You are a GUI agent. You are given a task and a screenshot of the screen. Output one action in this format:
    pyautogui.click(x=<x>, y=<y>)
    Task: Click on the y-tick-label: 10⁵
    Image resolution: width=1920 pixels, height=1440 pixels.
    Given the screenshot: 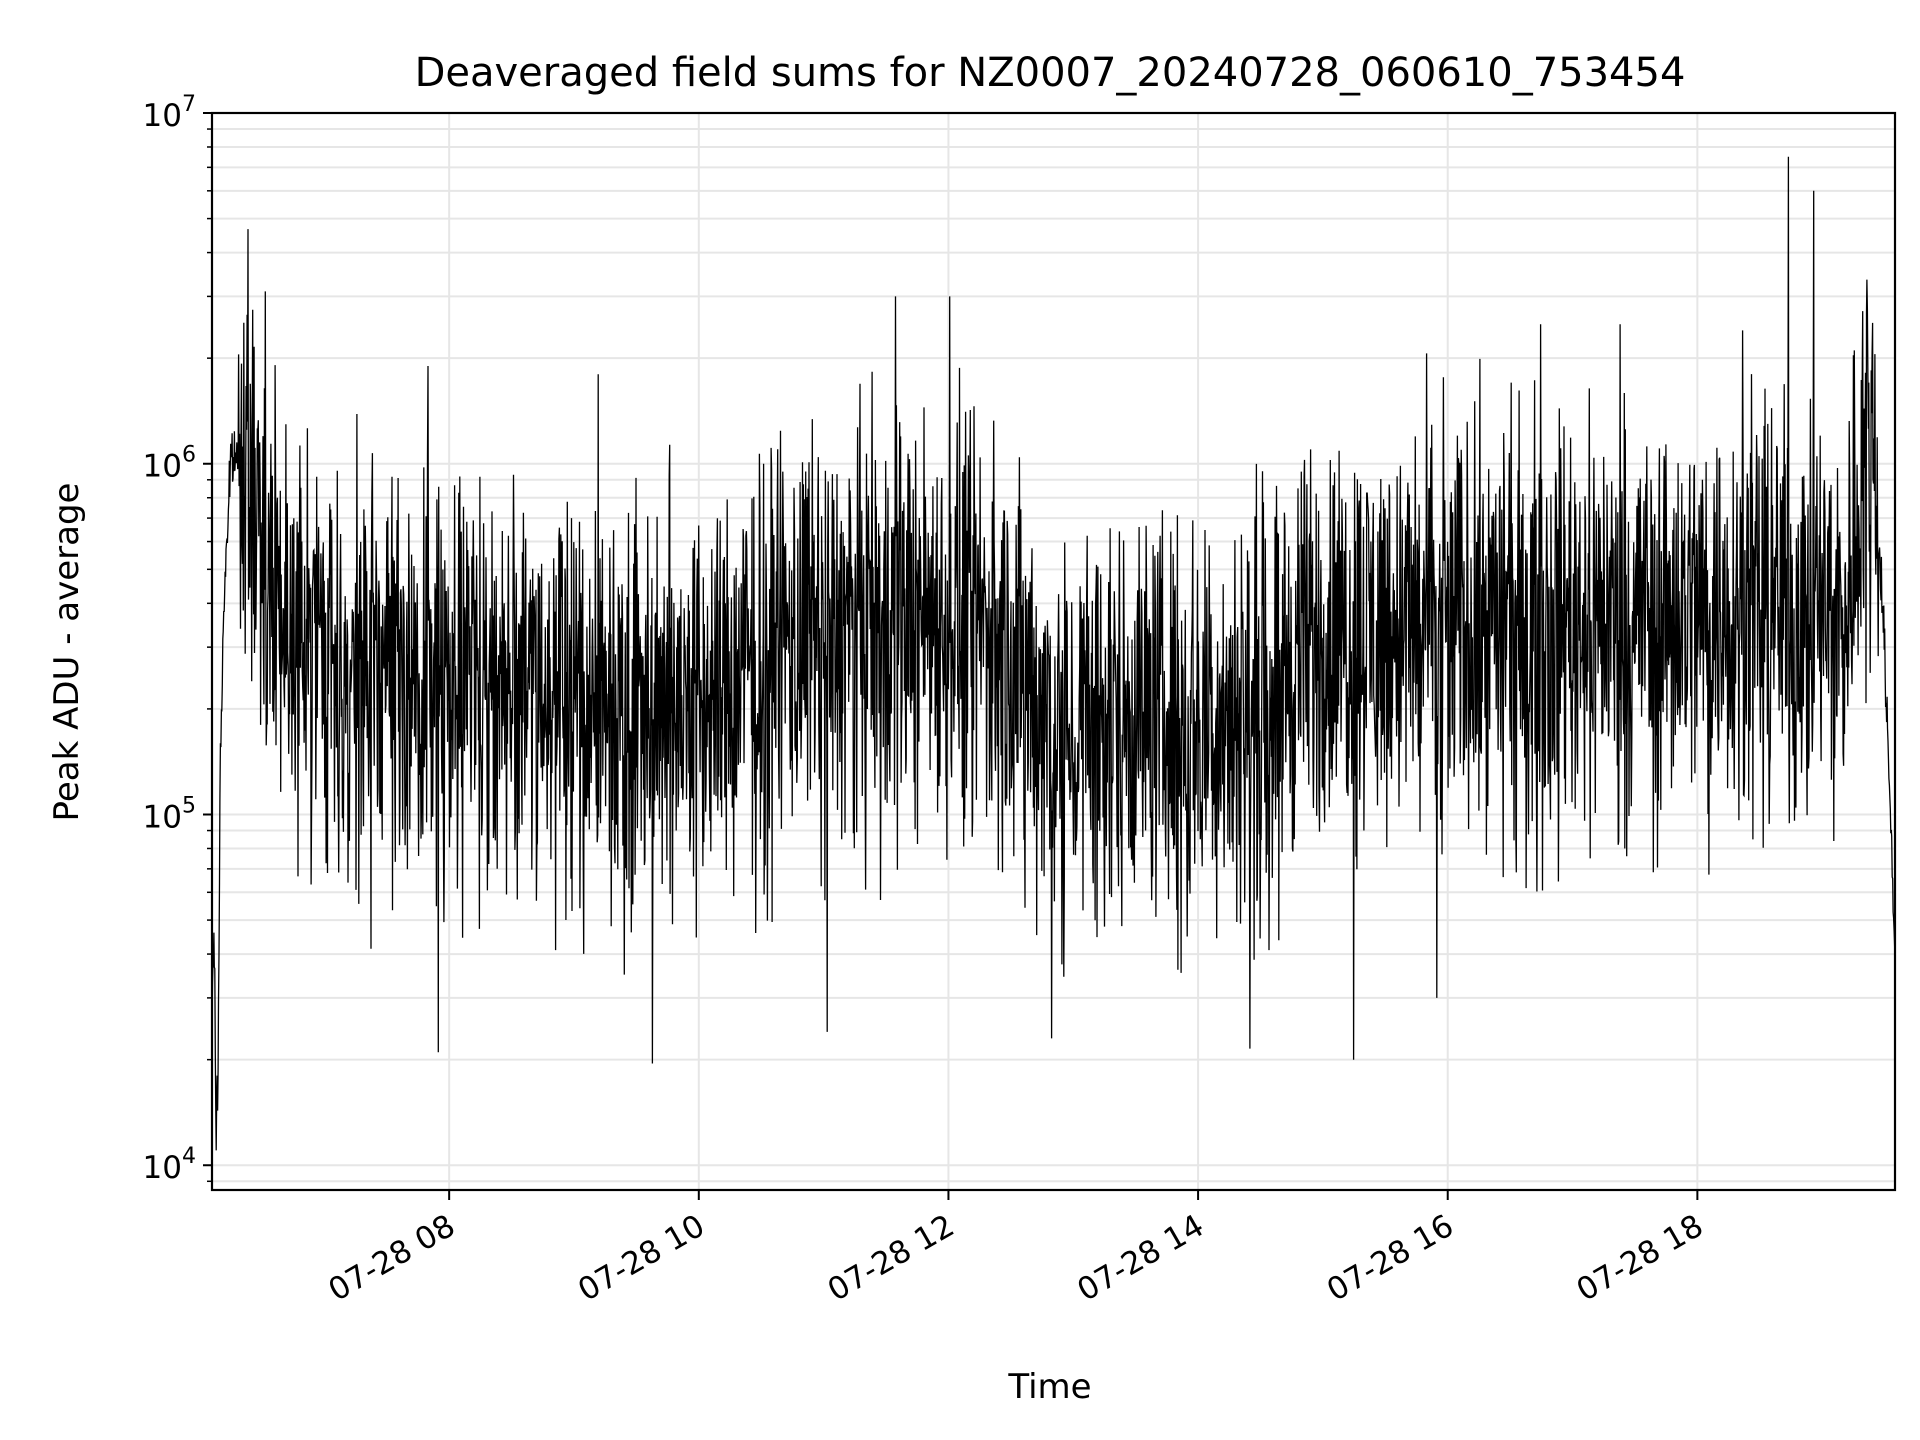 What is the action you would take?
    pyautogui.click(x=169, y=814)
    